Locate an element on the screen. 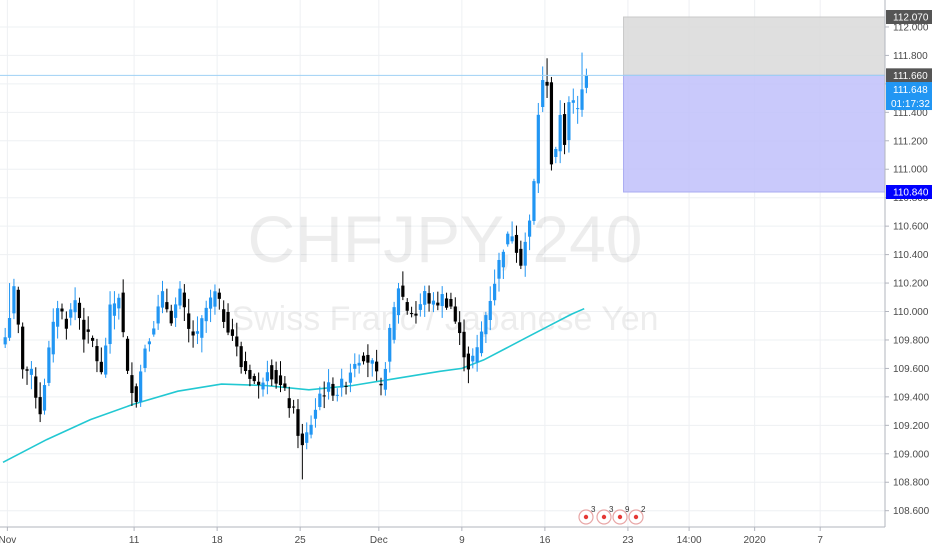 The width and height of the screenshot is (932, 550). last-price-label: 111.648 is located at coordinates (910, 90).